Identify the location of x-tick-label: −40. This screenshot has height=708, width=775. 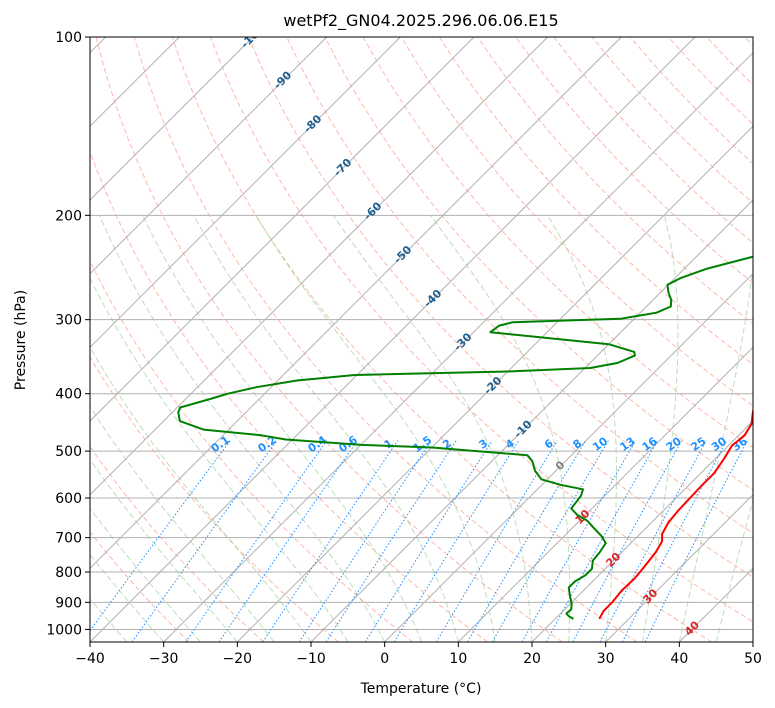
(90, 659).